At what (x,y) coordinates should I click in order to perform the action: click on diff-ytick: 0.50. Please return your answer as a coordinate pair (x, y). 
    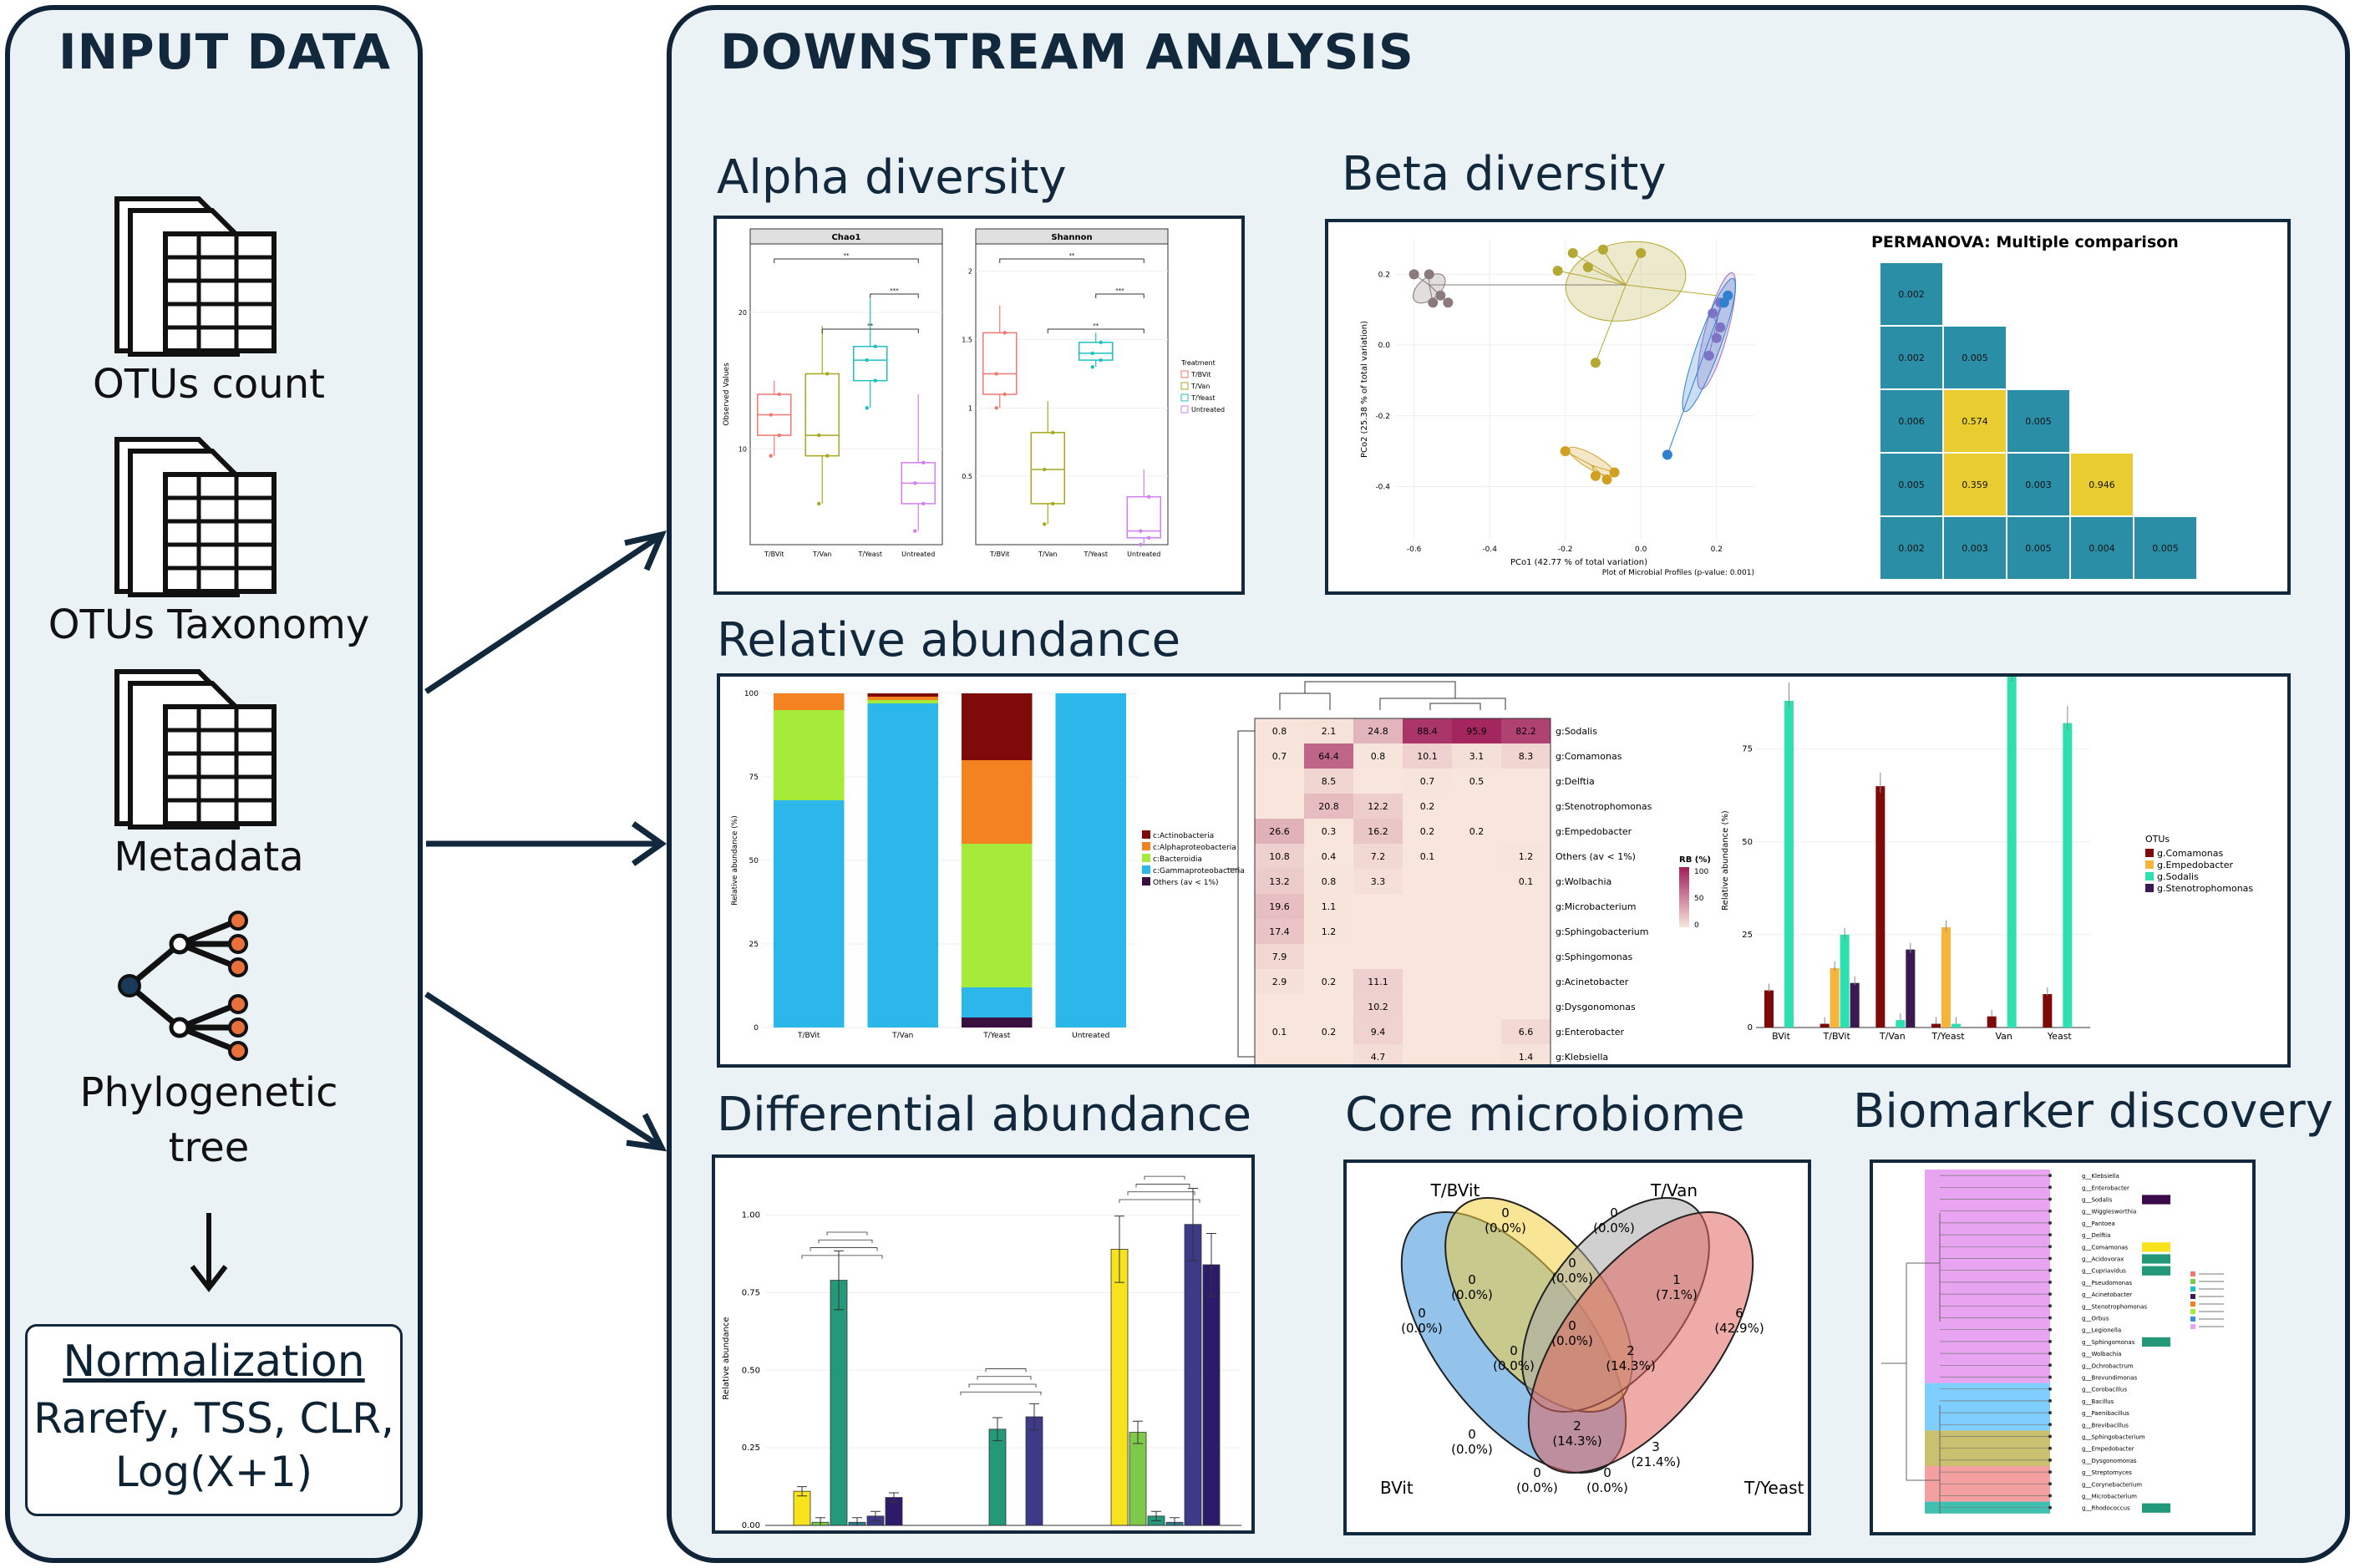
    Looking at the image, I should click on (751, 1370).